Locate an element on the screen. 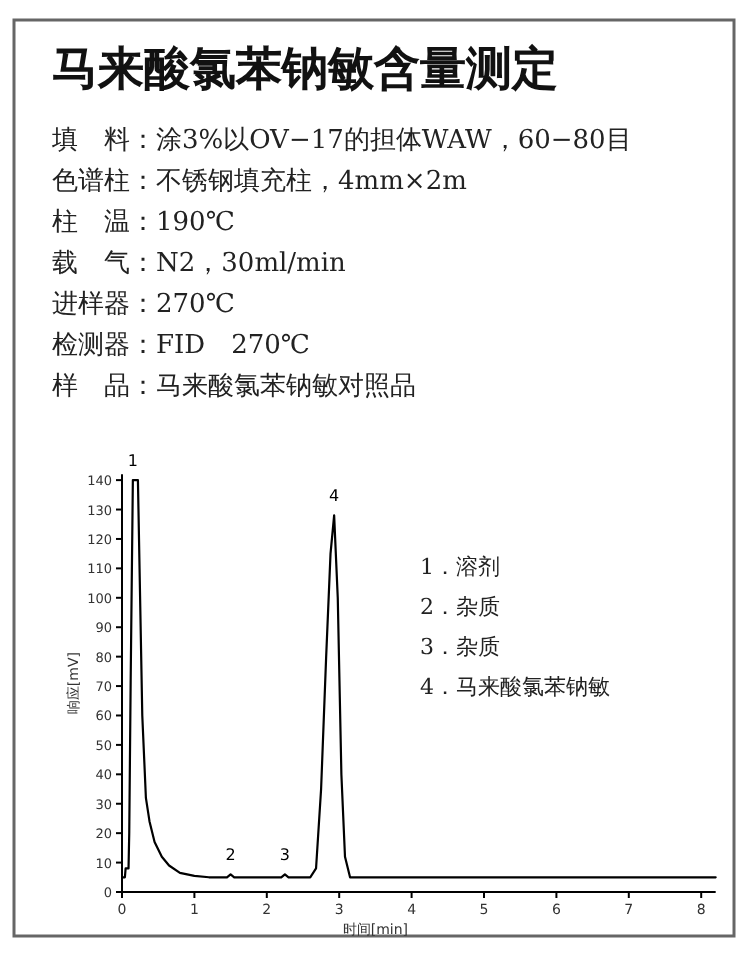  annotation: 4 is located at coordinates (334, 496).